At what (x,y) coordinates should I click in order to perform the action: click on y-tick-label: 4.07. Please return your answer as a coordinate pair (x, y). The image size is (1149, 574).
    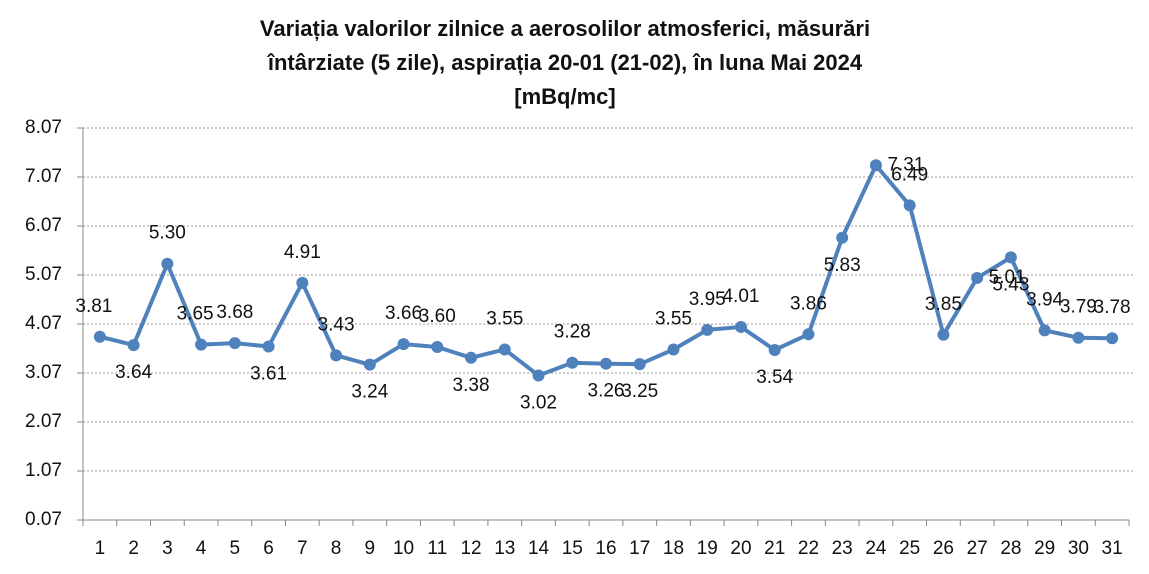
    Looking at the image, I should click on (43, 323).